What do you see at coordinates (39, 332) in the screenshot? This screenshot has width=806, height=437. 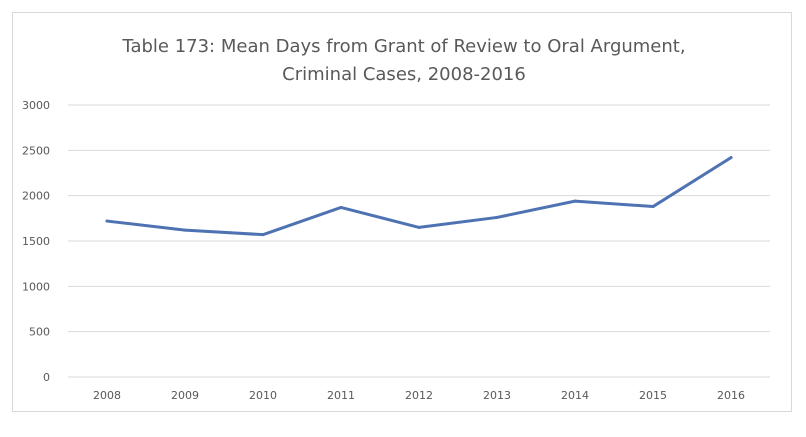 I see `y-tick-label: 500` at bounding box center [39, 332].